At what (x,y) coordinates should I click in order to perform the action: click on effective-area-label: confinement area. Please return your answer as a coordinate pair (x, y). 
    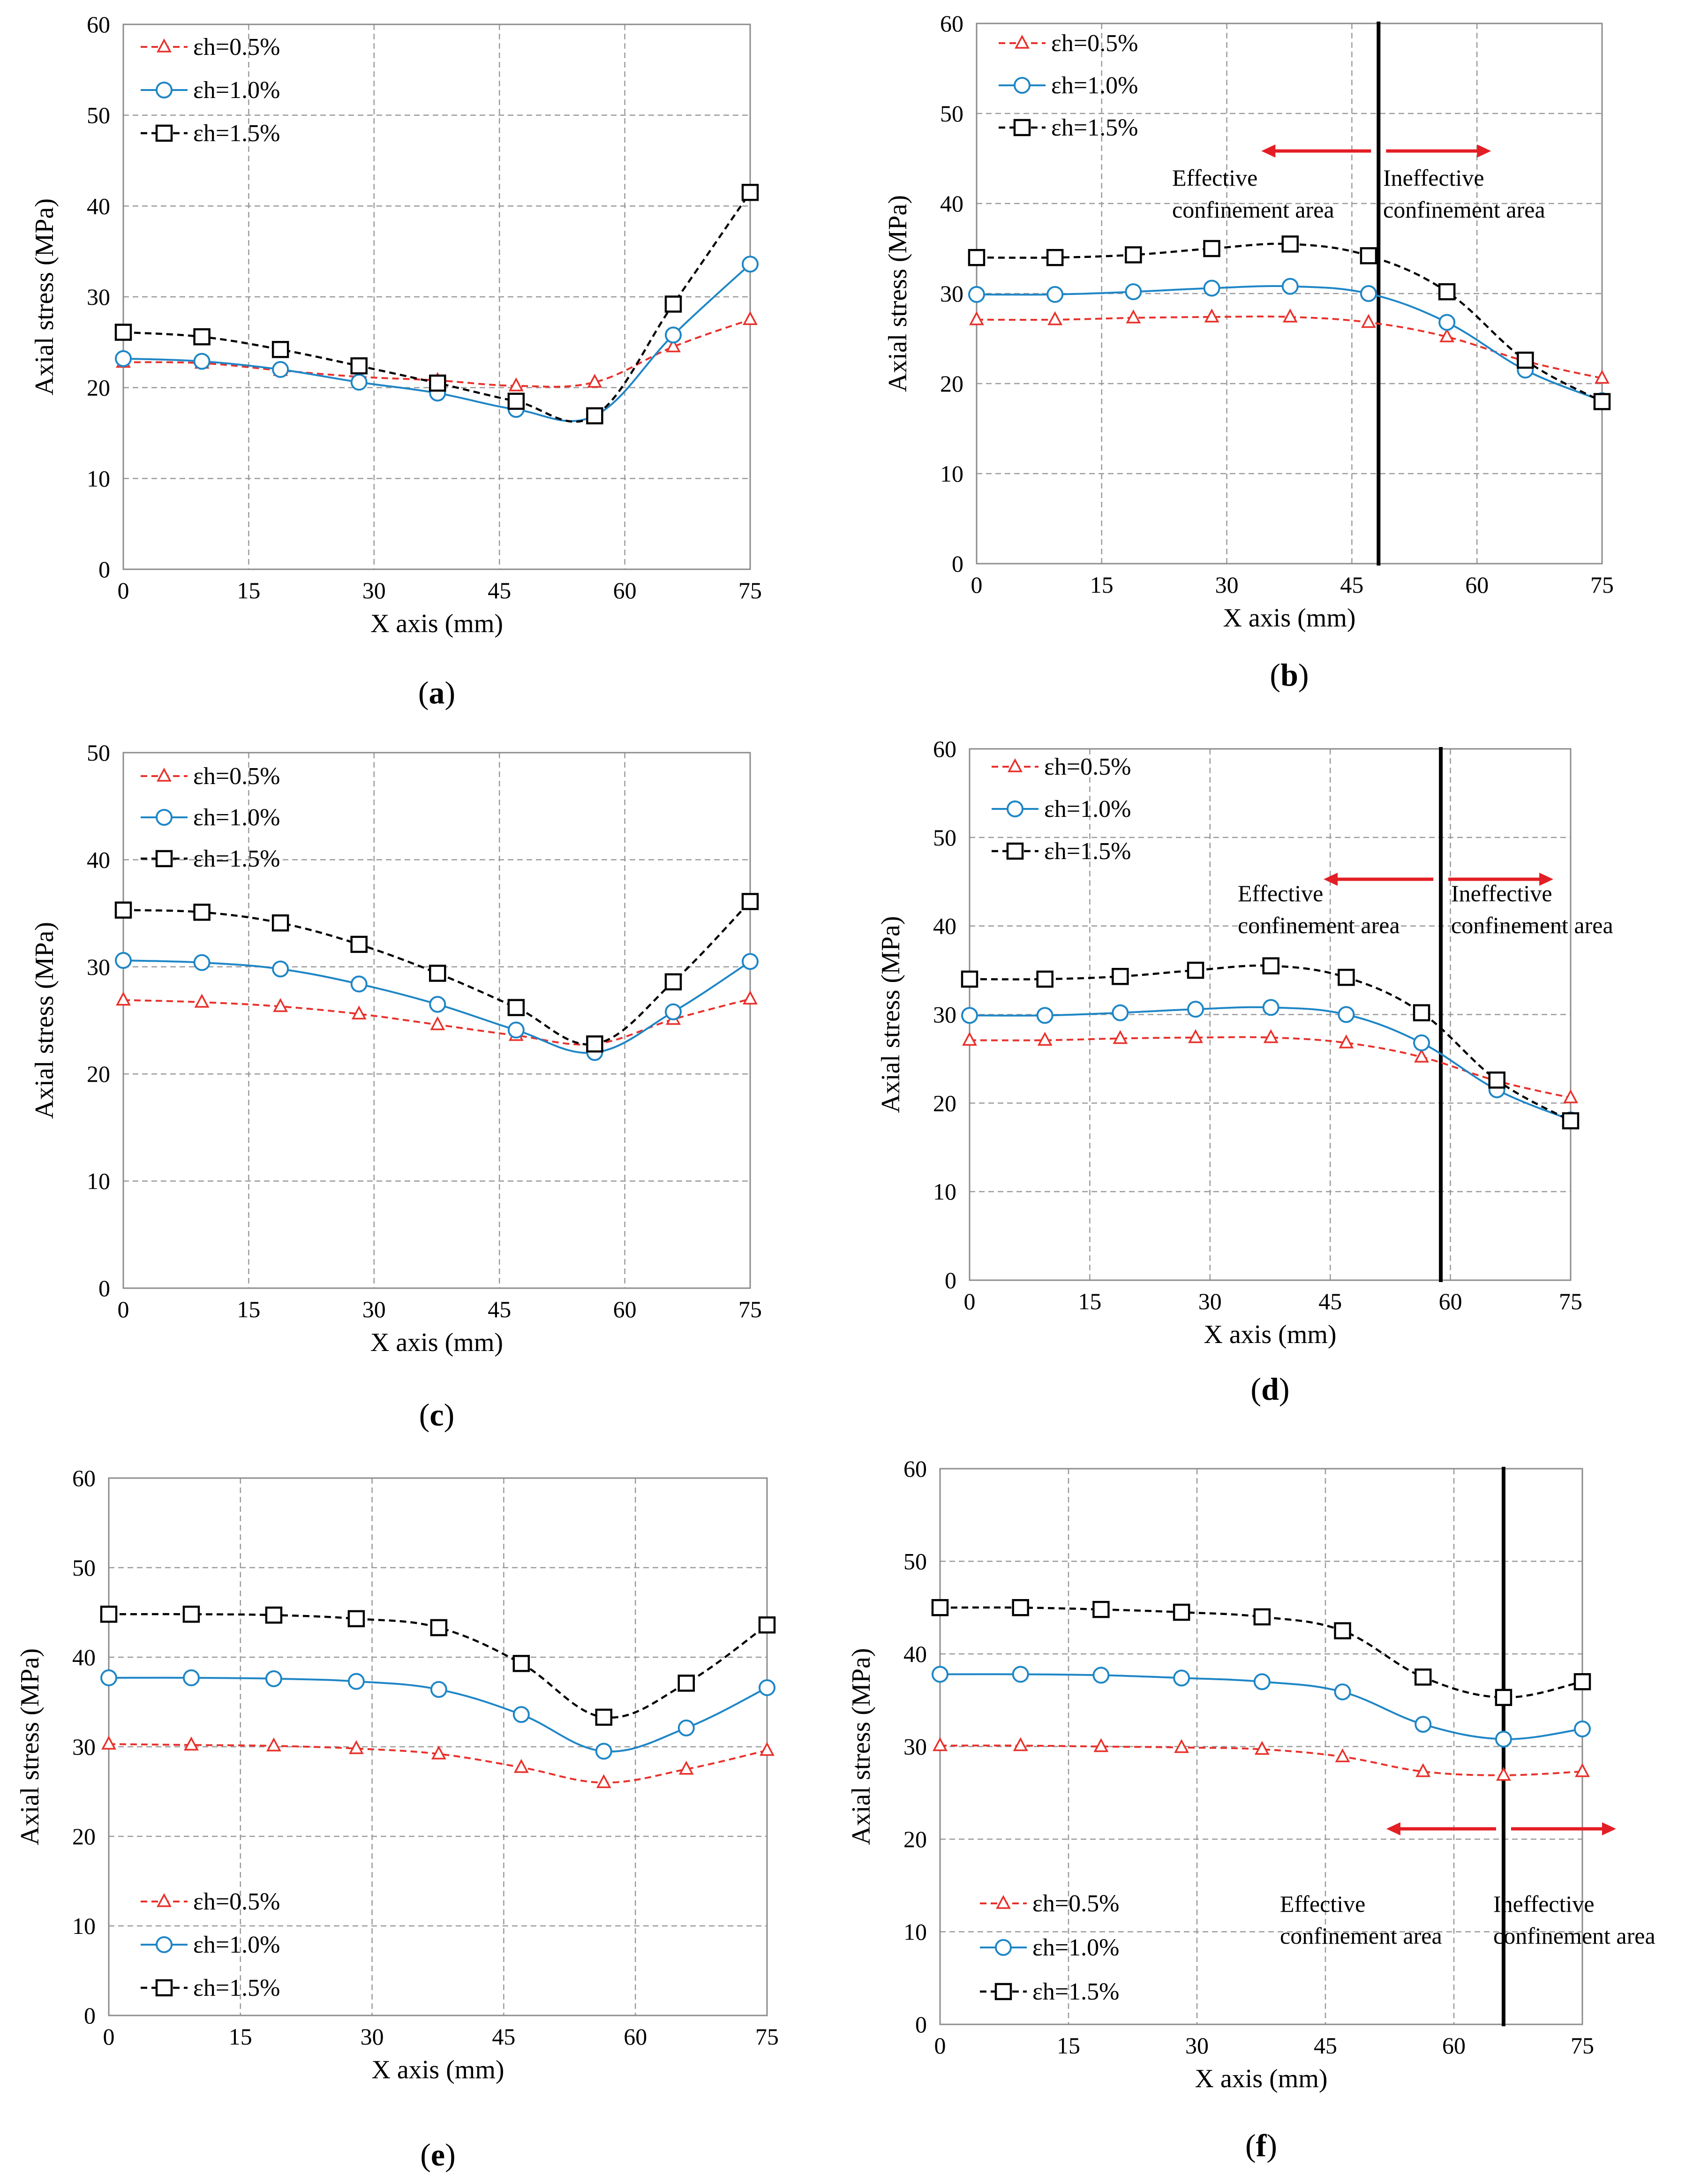
    Looking at the image, I should click on (1253, 209).